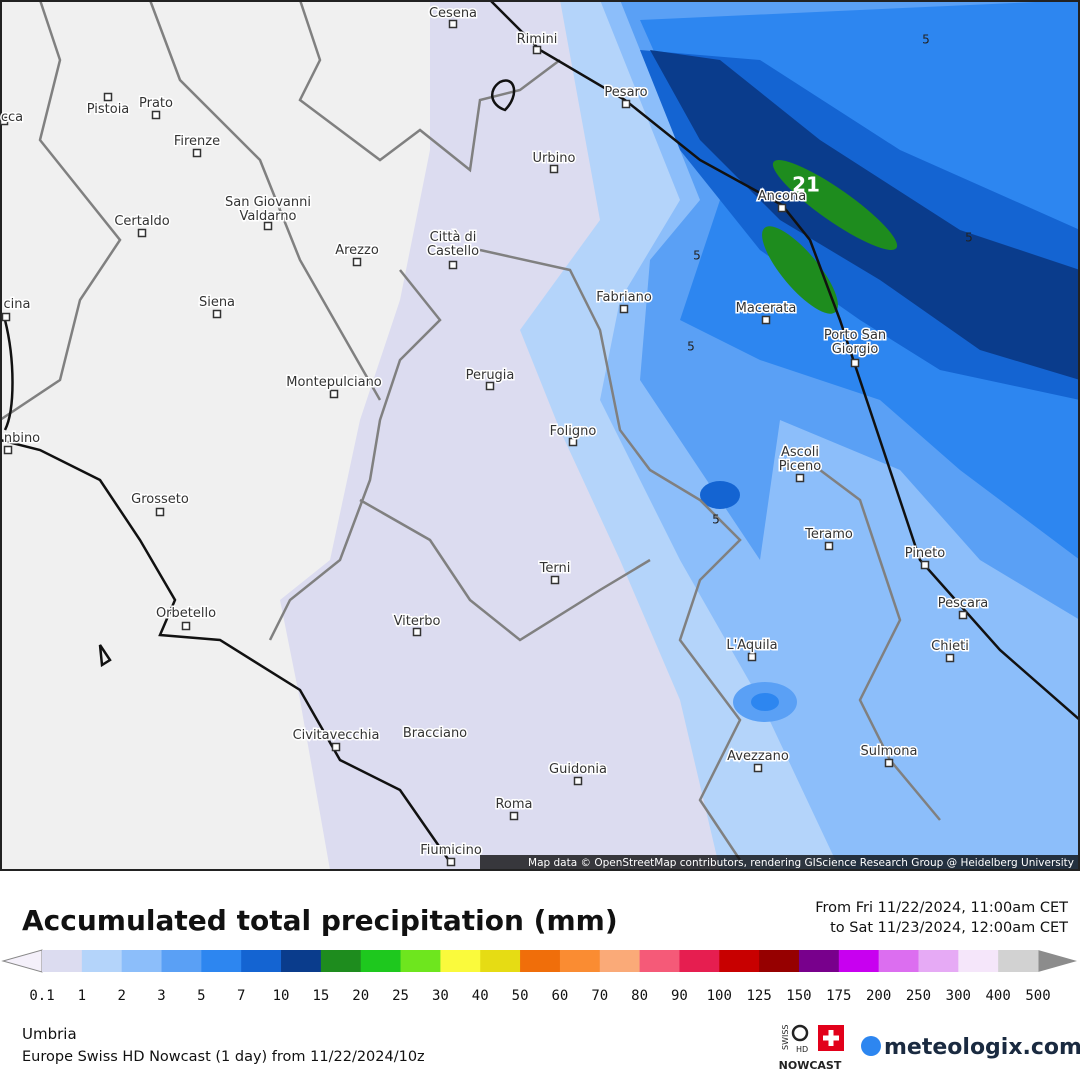 This screenshot has height=1079, width=1080. What do you see at coordinates (201, 996) in the screenshot?
I see `legend-tick-label: 5` at bounding box center [201, 996].